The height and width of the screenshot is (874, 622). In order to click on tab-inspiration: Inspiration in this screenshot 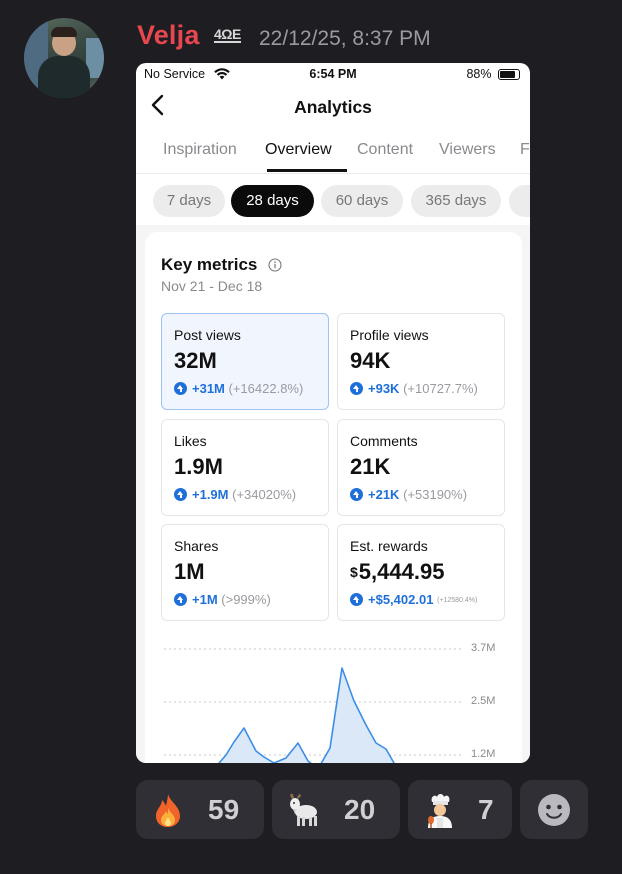, I will do `click(200, 149)`.